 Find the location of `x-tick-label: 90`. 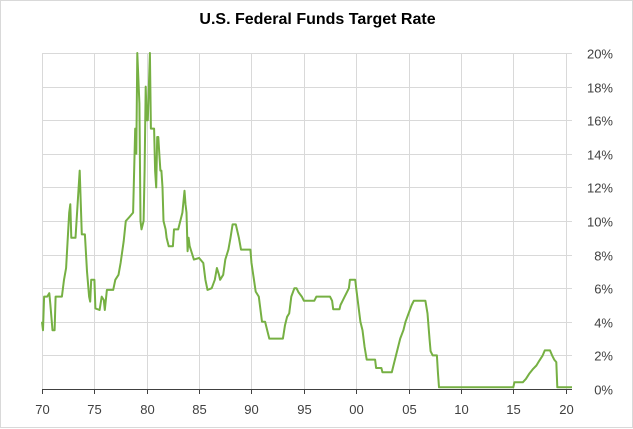

x-tick-label: 90 is located at coordinates (251, 409).